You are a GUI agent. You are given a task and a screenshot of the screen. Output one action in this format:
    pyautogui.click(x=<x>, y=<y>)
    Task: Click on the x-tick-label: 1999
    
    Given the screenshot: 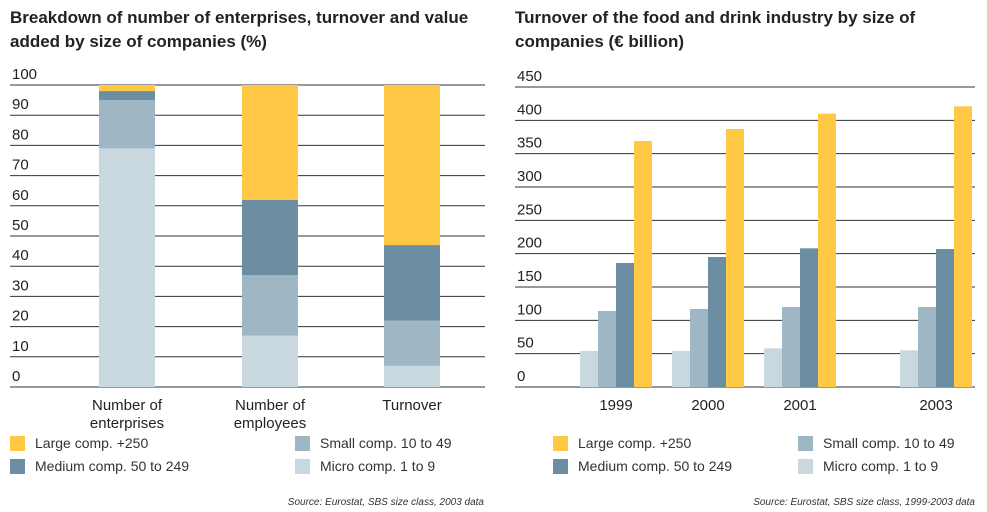 What is the action you would take?
    pyautogui.click(x=616, y=405)
    